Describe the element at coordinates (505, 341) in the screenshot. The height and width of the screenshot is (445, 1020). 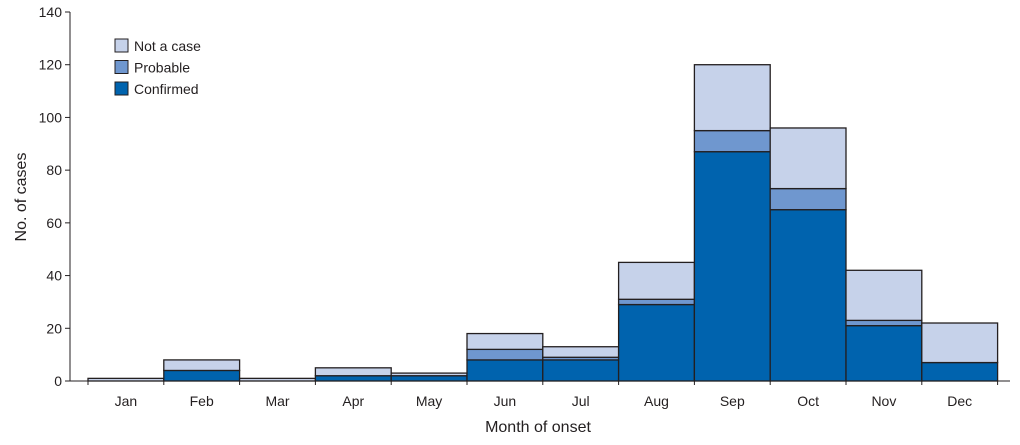
I see `bar-not-a-case-jun` at that location.